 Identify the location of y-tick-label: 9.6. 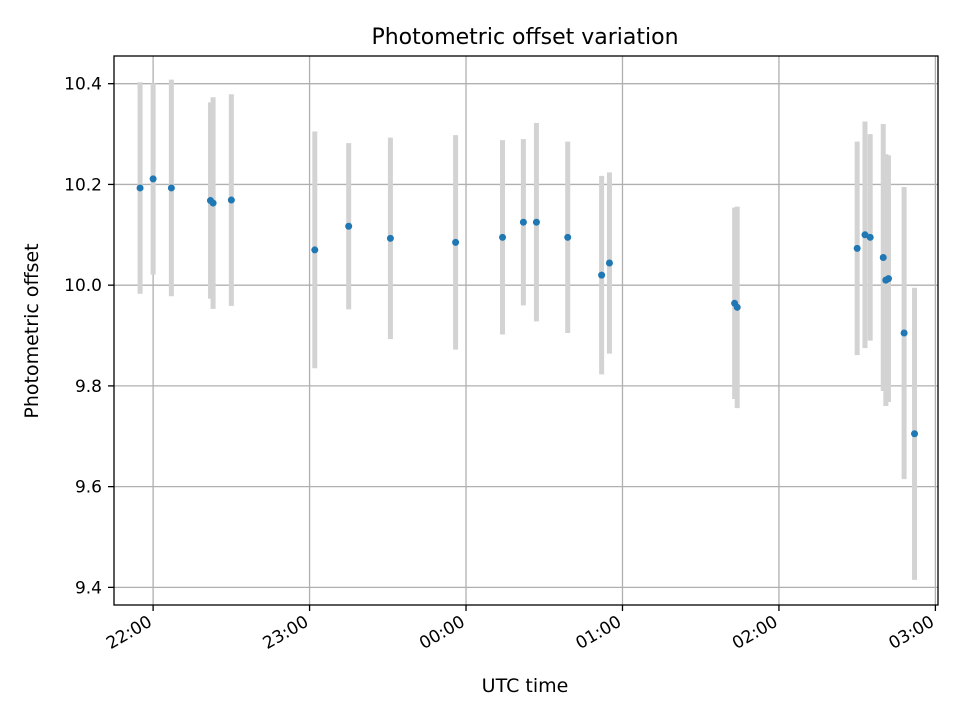
(88, 488).